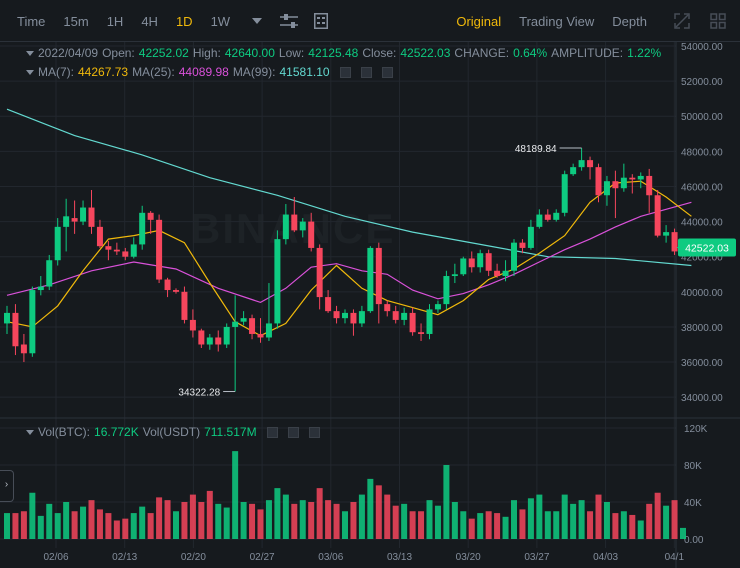 This screenshot has height=568, width=740. What do you see at coordinates (55, 557) in the screenshot?
I see `date-tick-label: 02/06` at bounding box center [55, 557].